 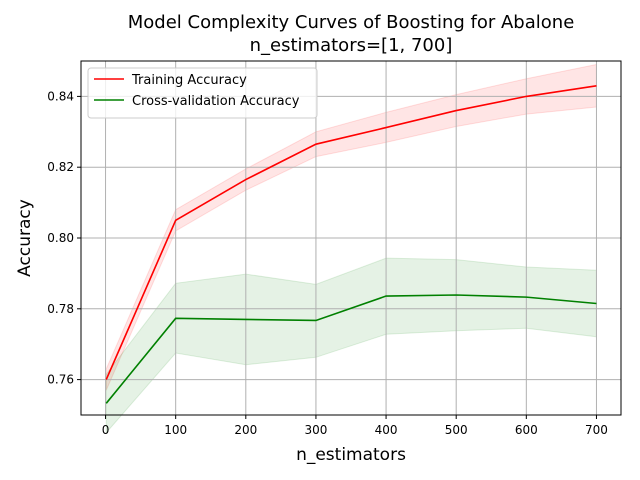 I want to click on y-axis-ticks: 0.76 0.78 0.80 0.82 0.84, so click(x=64, y=238).